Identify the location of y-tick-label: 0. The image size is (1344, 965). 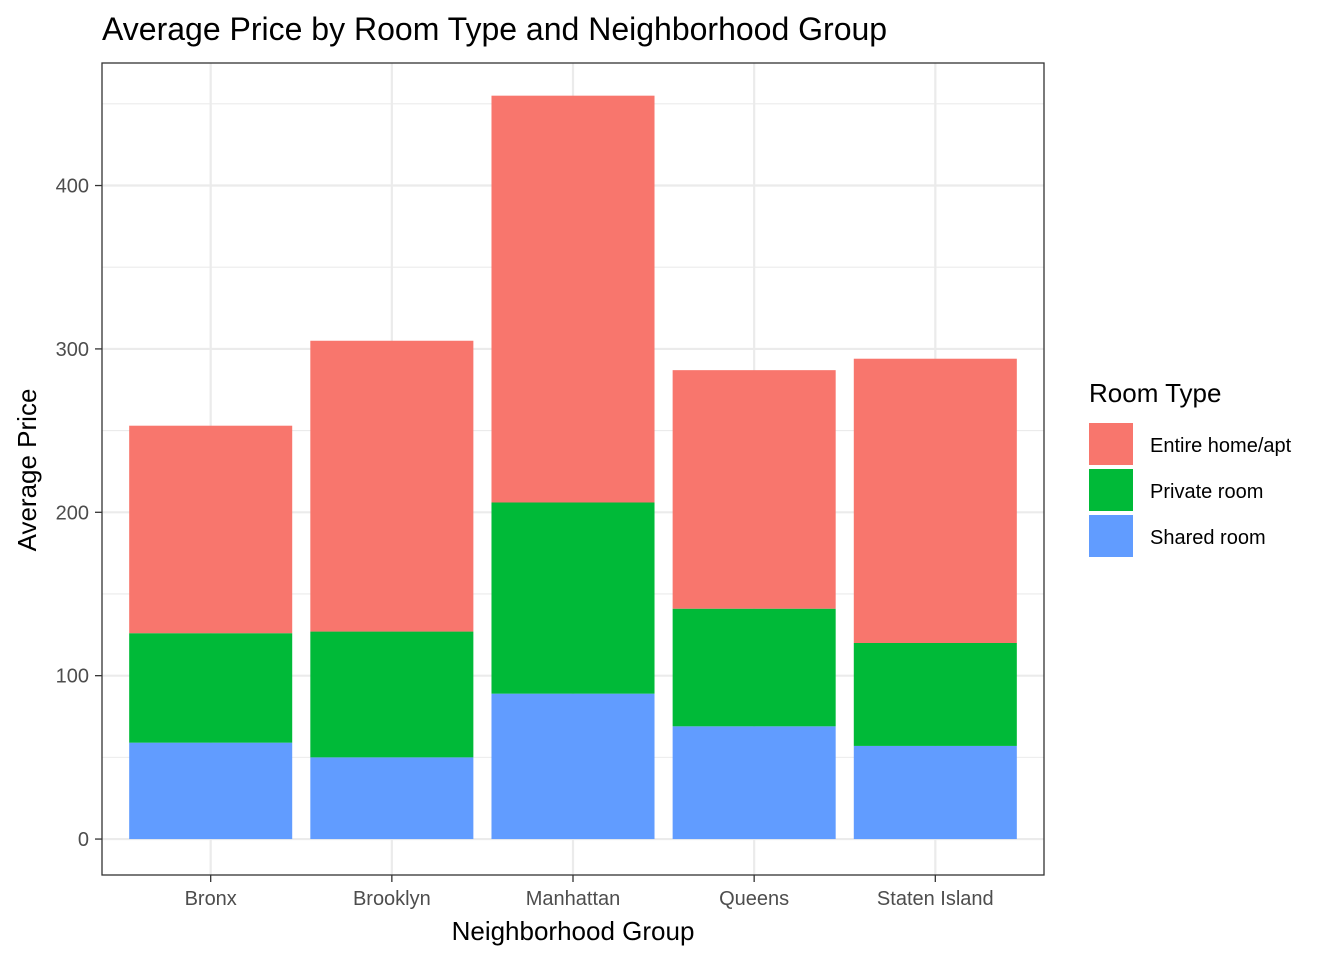
(83, 840).